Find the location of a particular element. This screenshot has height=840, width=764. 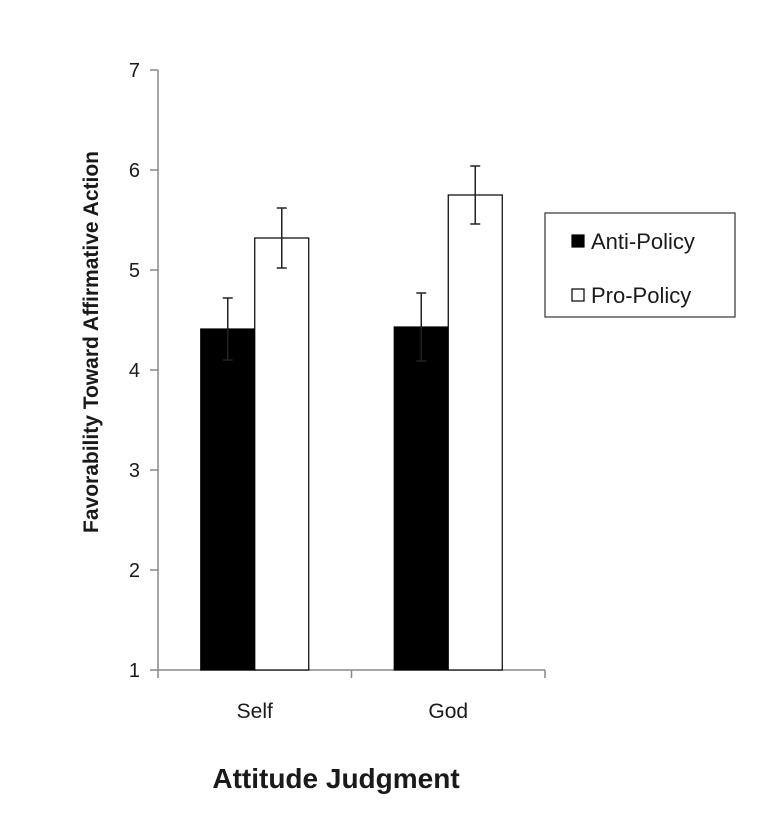

x-tick-label: God is located at coordinates (448, 711).